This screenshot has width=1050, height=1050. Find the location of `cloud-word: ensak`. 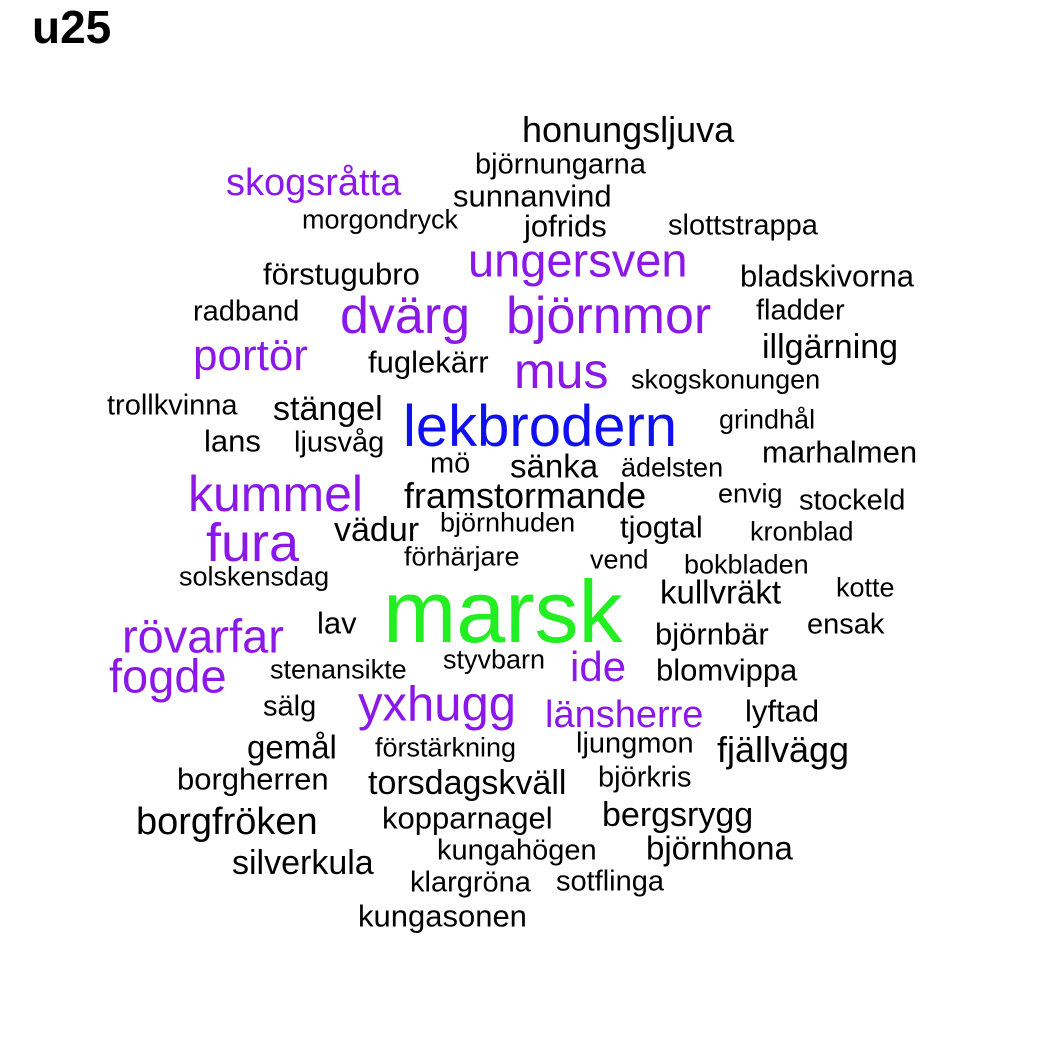

cloud-word: ensak is located at coordinates (846, 624).